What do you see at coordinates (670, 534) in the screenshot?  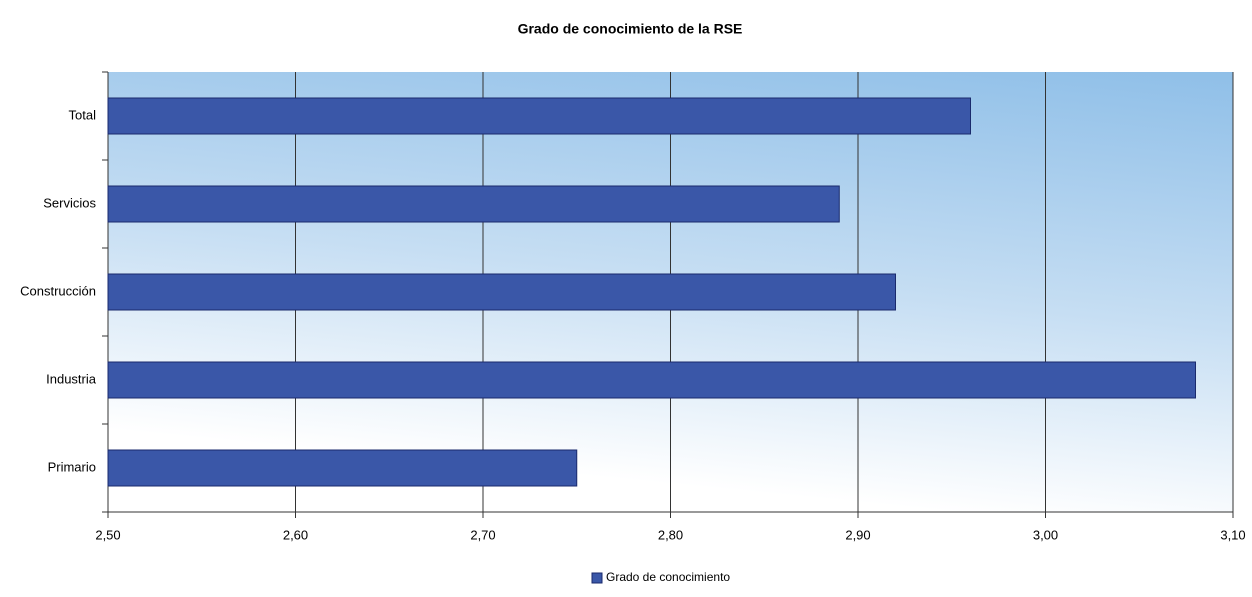 I see `x-tick-label: 2,80` at bounding box center [670, 534].